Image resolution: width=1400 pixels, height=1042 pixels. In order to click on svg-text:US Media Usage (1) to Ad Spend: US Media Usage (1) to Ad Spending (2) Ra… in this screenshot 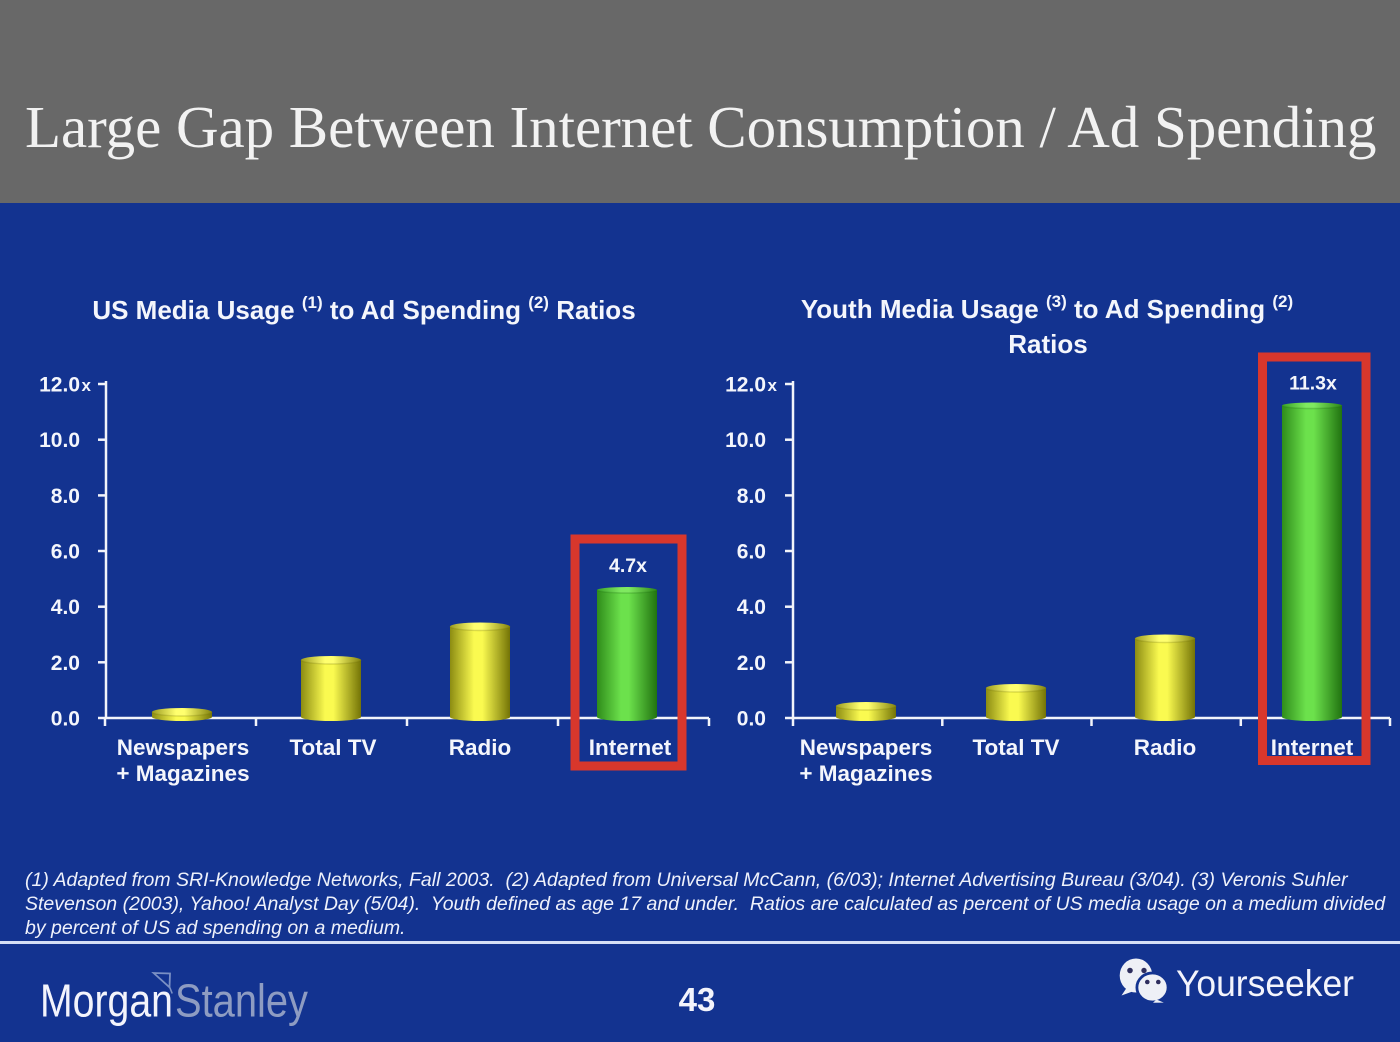, I will do `click(363, 309)`.